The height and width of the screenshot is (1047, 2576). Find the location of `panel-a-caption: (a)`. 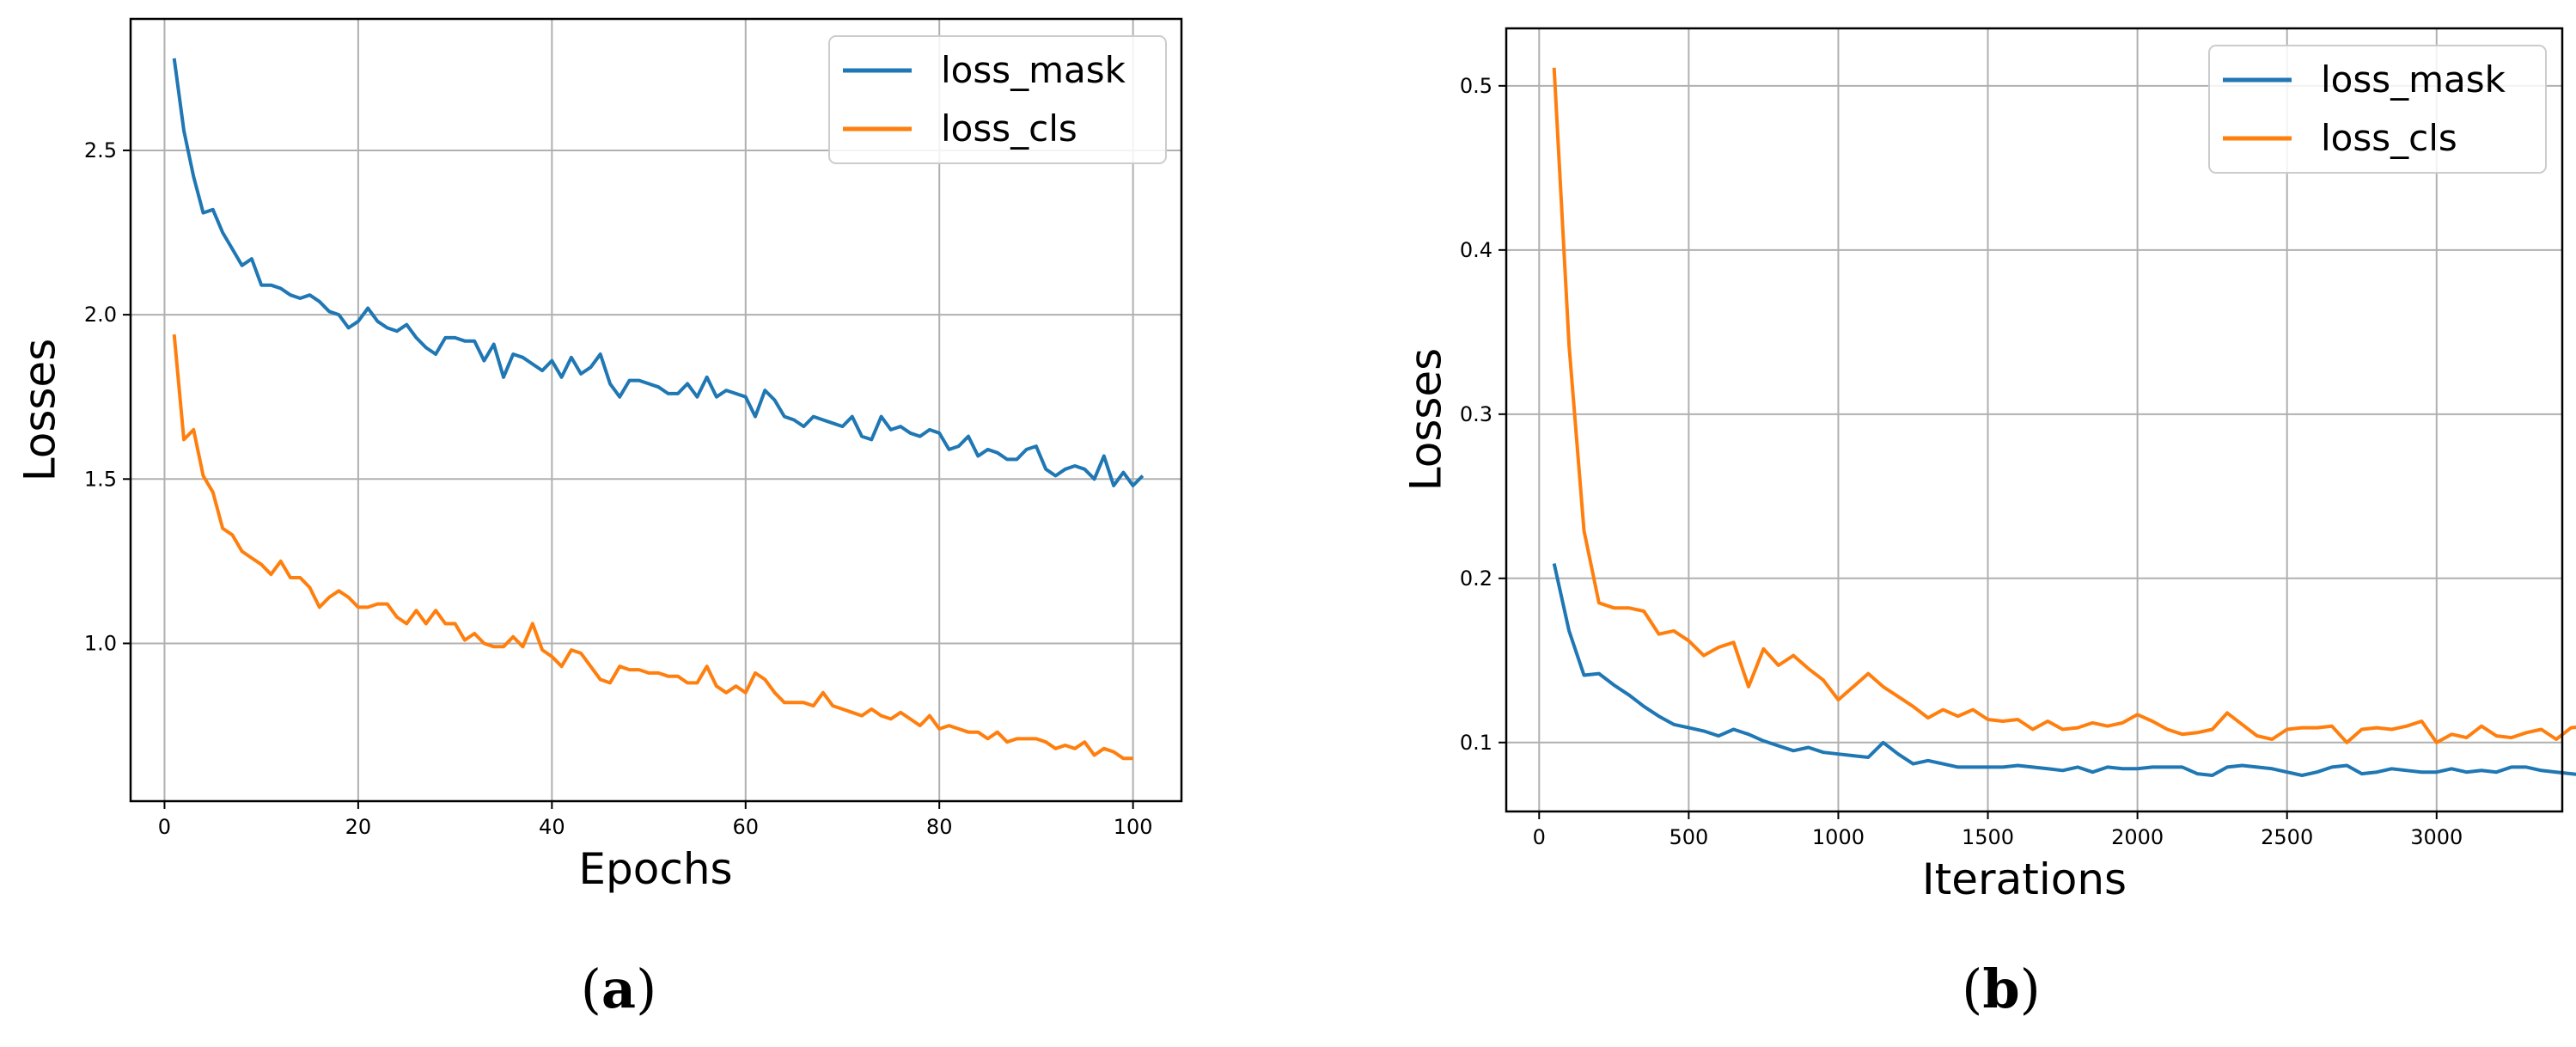

panel-a-caption: (a) is located at coordinates (619, 989).